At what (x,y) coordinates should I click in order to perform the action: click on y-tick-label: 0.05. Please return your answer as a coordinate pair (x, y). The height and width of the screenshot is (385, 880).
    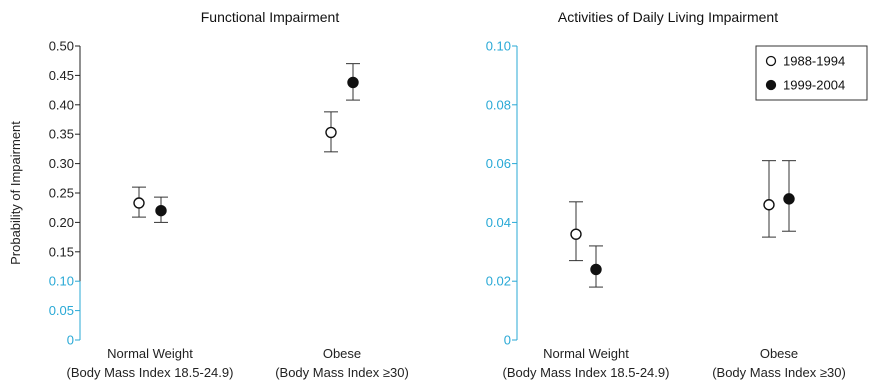
    Looking at the image, I should click on (61, 310).